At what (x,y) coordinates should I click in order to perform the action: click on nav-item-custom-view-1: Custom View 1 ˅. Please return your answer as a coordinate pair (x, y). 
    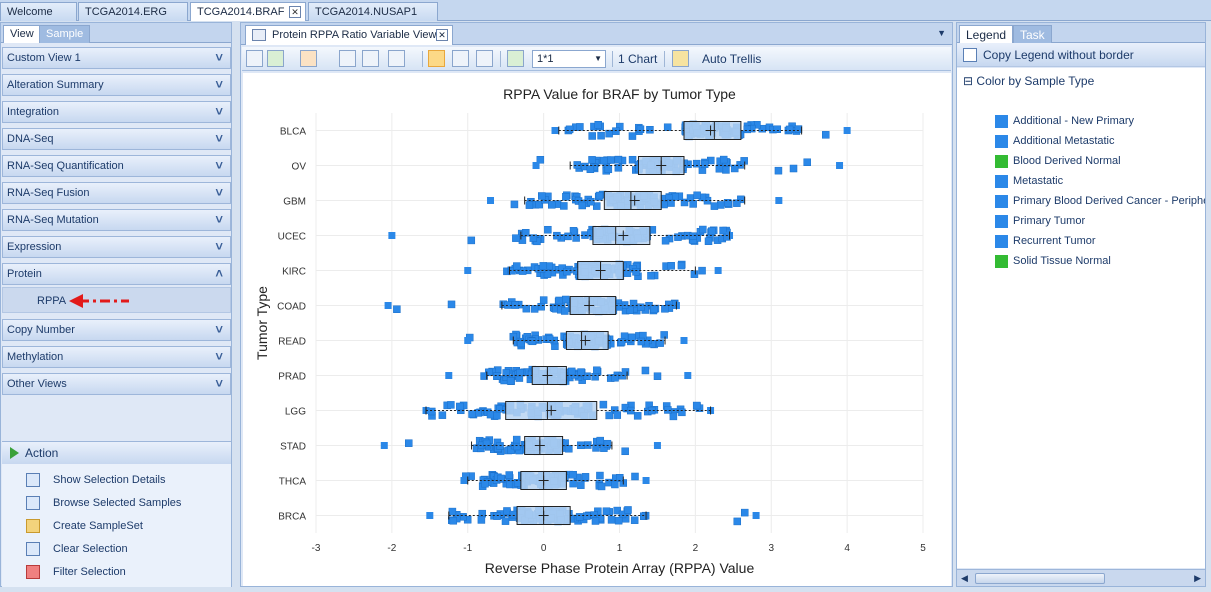
    Looking at the image, I should click on (116, 58).